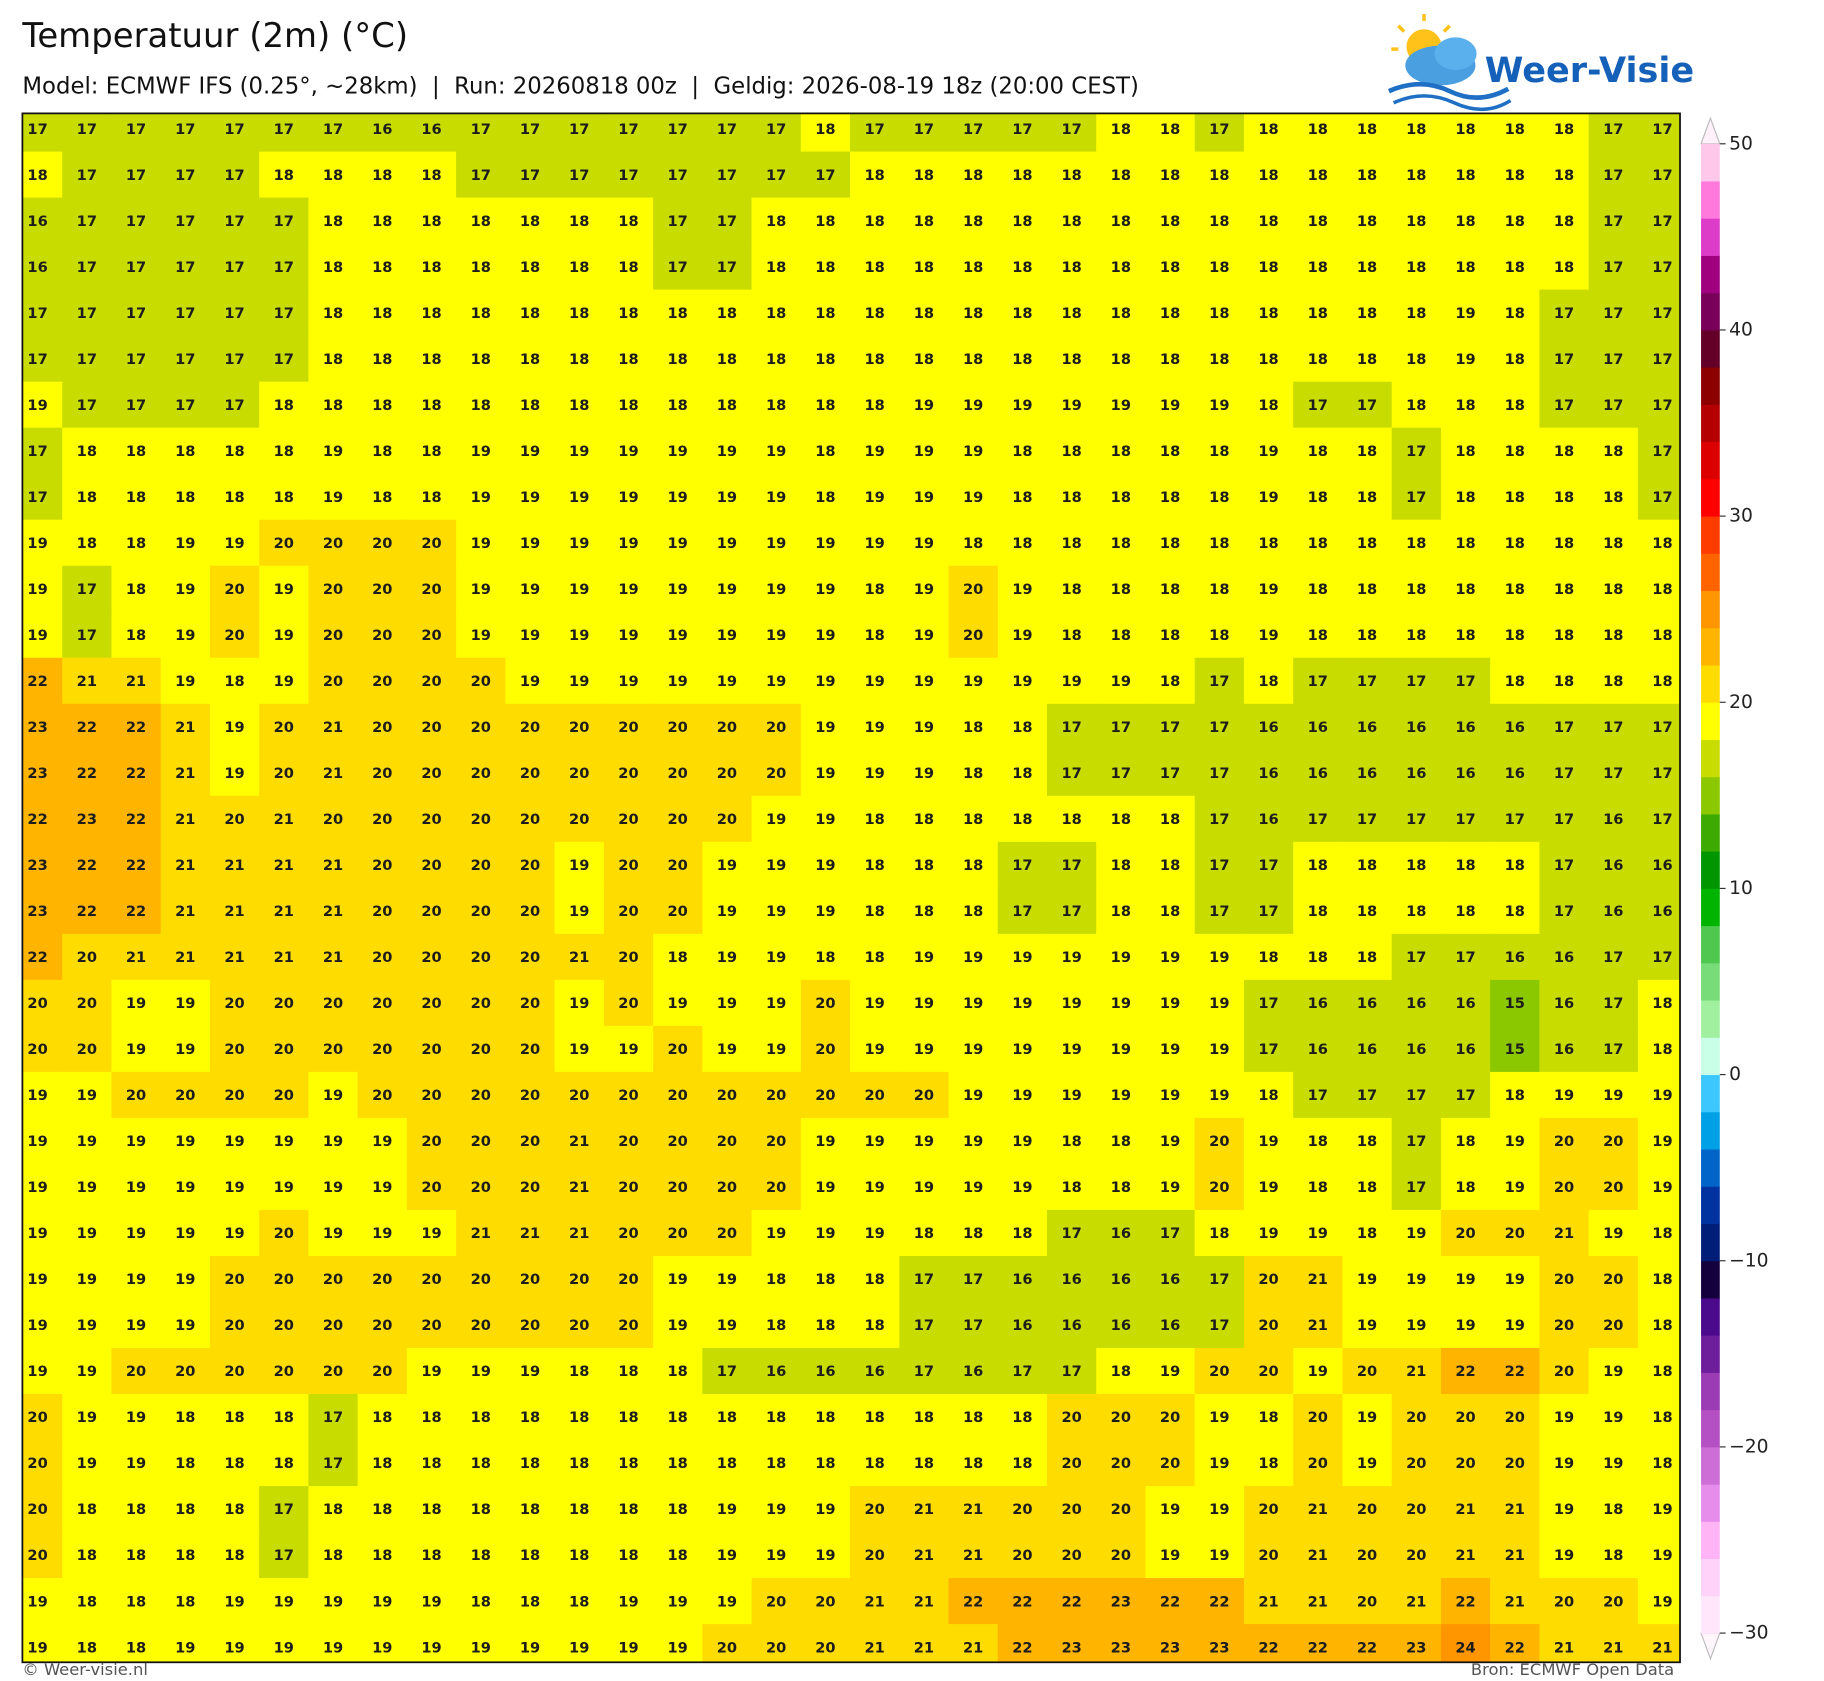  I want to click on colorbar-extend-top, so click(1710, 130).